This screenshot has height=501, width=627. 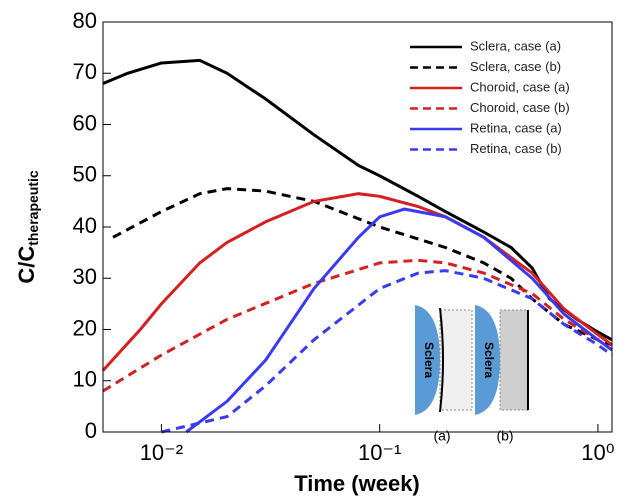 I want to click on y-tick-label: 80, so click(x=85, y=20).